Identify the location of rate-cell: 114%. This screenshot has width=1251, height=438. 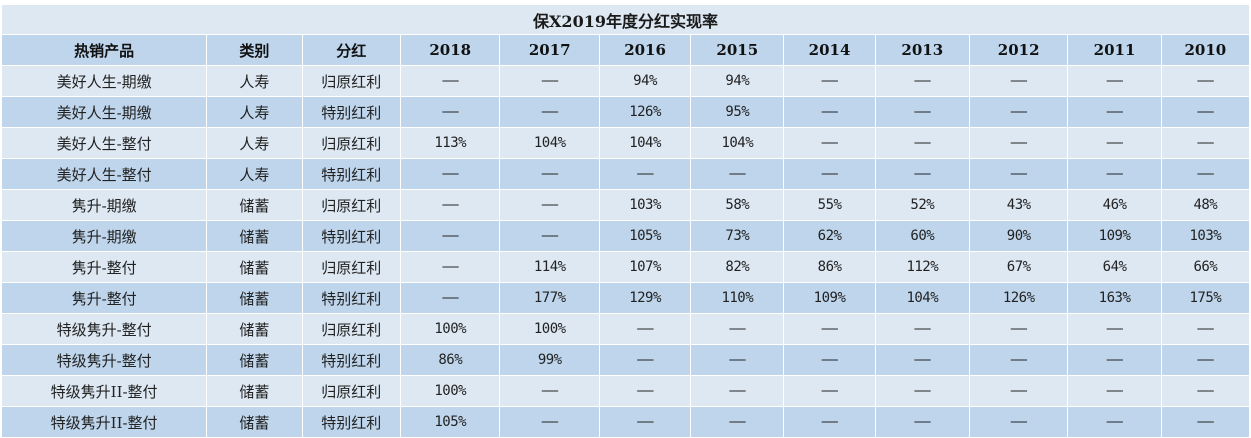
(549, 267).